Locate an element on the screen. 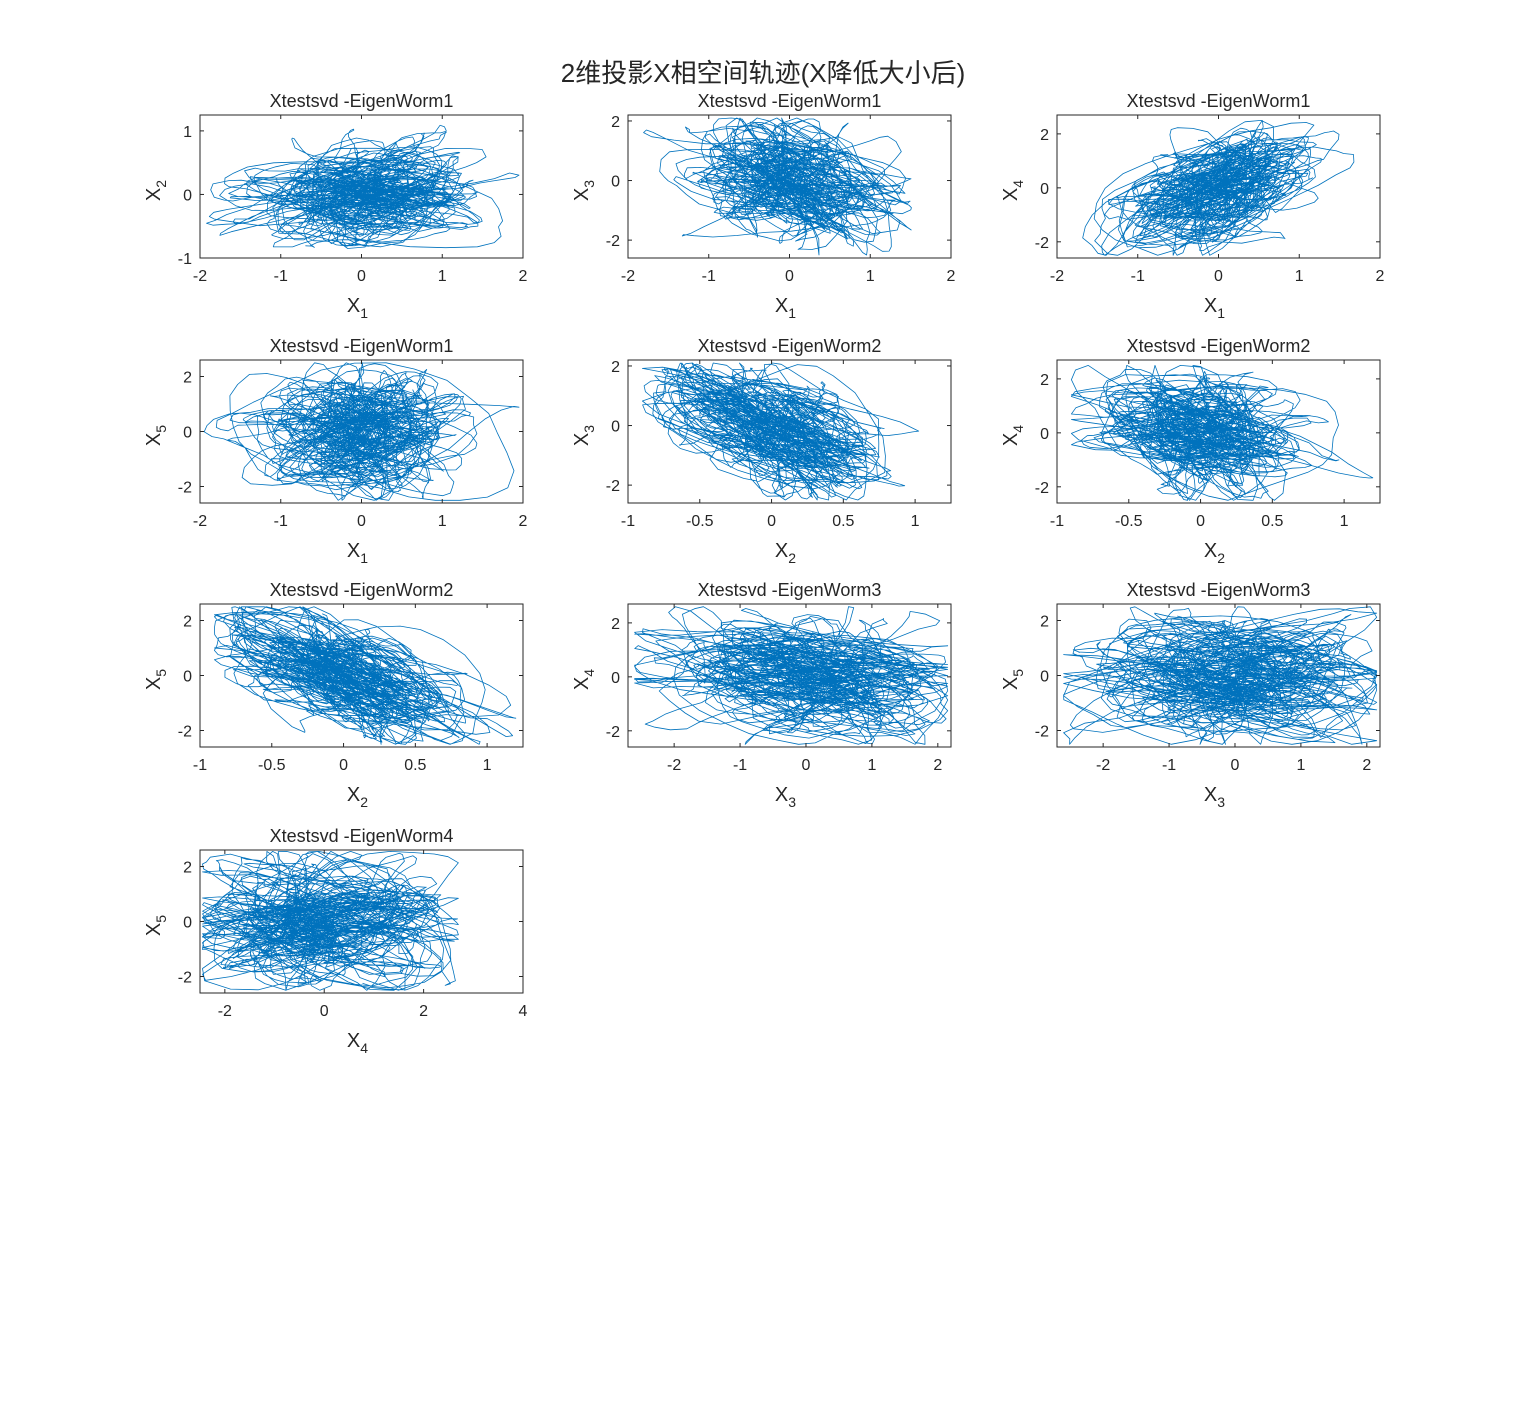  subplot-8: -2 -1 0 1 2 -2 0 2 Xtestsvd -EigenWorm3 X3 X4 is located at coordinates (761, 695).